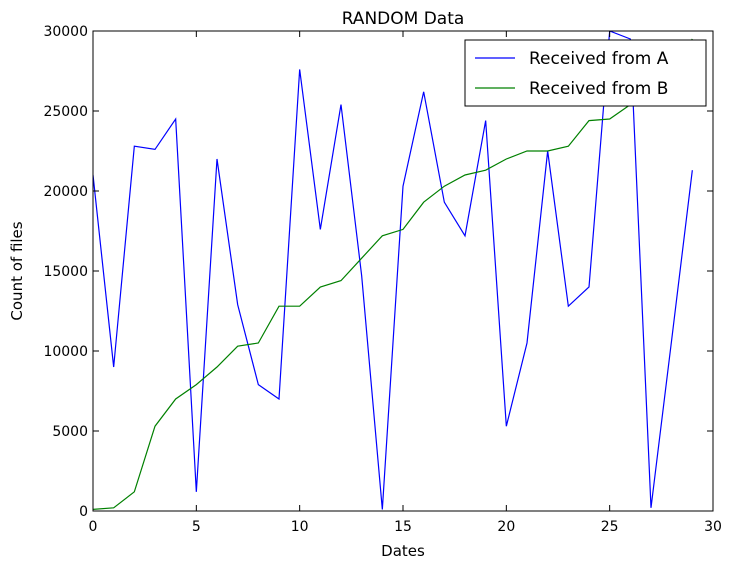 The height and width of the screenshot is (570, 733). Describe the element at coordinates (300, 527) in the screenshot. I see `x-tick-label: 10` at that location.